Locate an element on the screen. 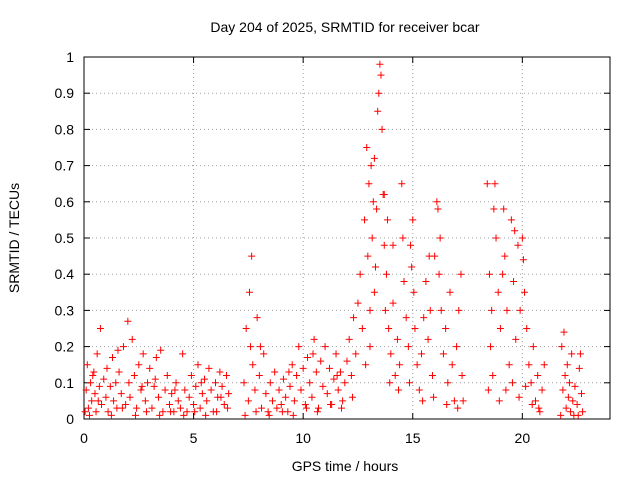 The width and height of the screenshot is (640, 480). y-tick-label: 0.4 is located at coordinates (65, 274).